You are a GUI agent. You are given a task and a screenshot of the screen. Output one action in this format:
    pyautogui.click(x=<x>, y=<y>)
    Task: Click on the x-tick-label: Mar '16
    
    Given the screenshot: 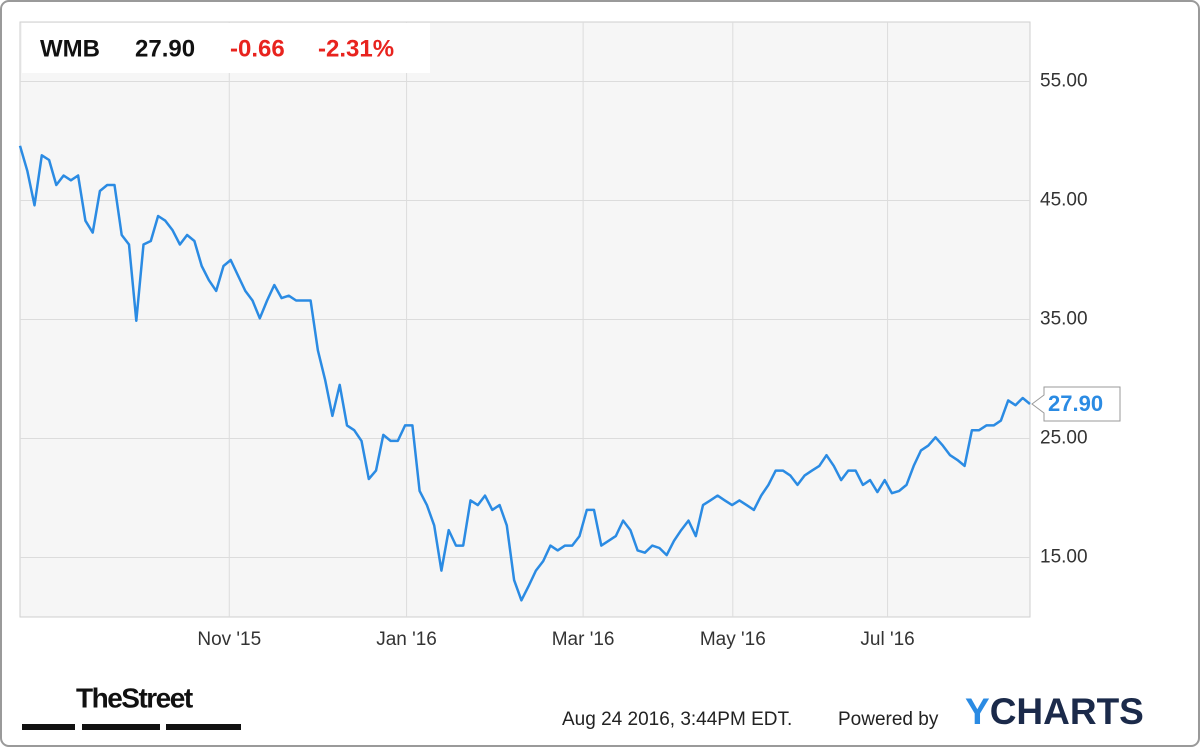 What is the action you would take?
    pyautogui.click(x=583, y=639)
    